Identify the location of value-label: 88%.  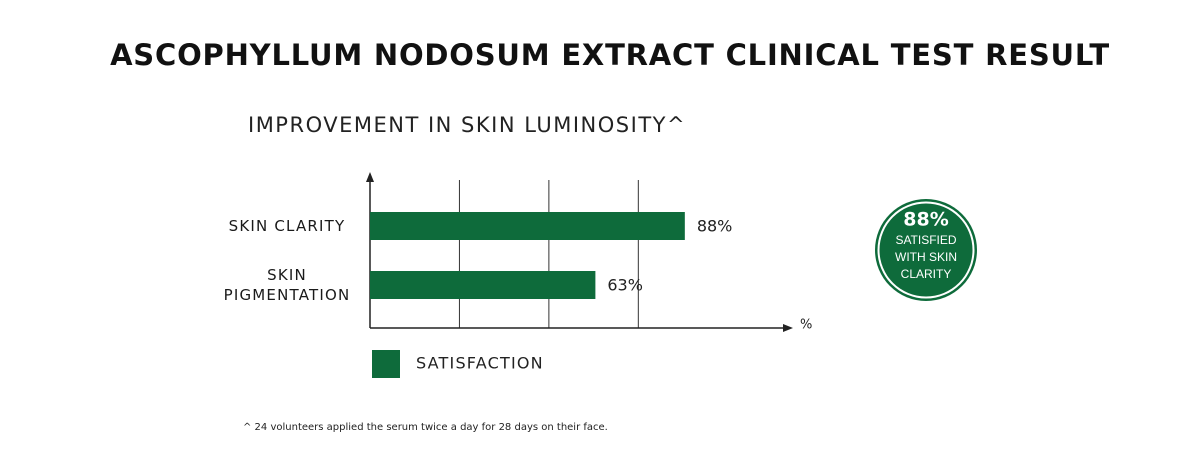
(715, 226).